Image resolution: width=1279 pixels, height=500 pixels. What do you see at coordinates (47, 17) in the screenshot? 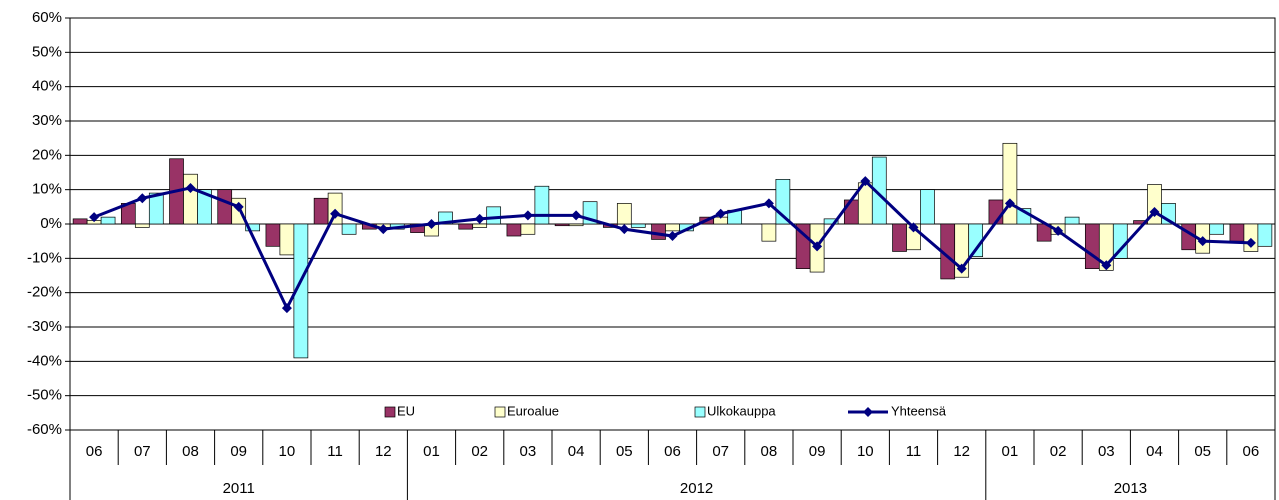
I see `y-tick-label: 60%` at bounding box center [47, 17].